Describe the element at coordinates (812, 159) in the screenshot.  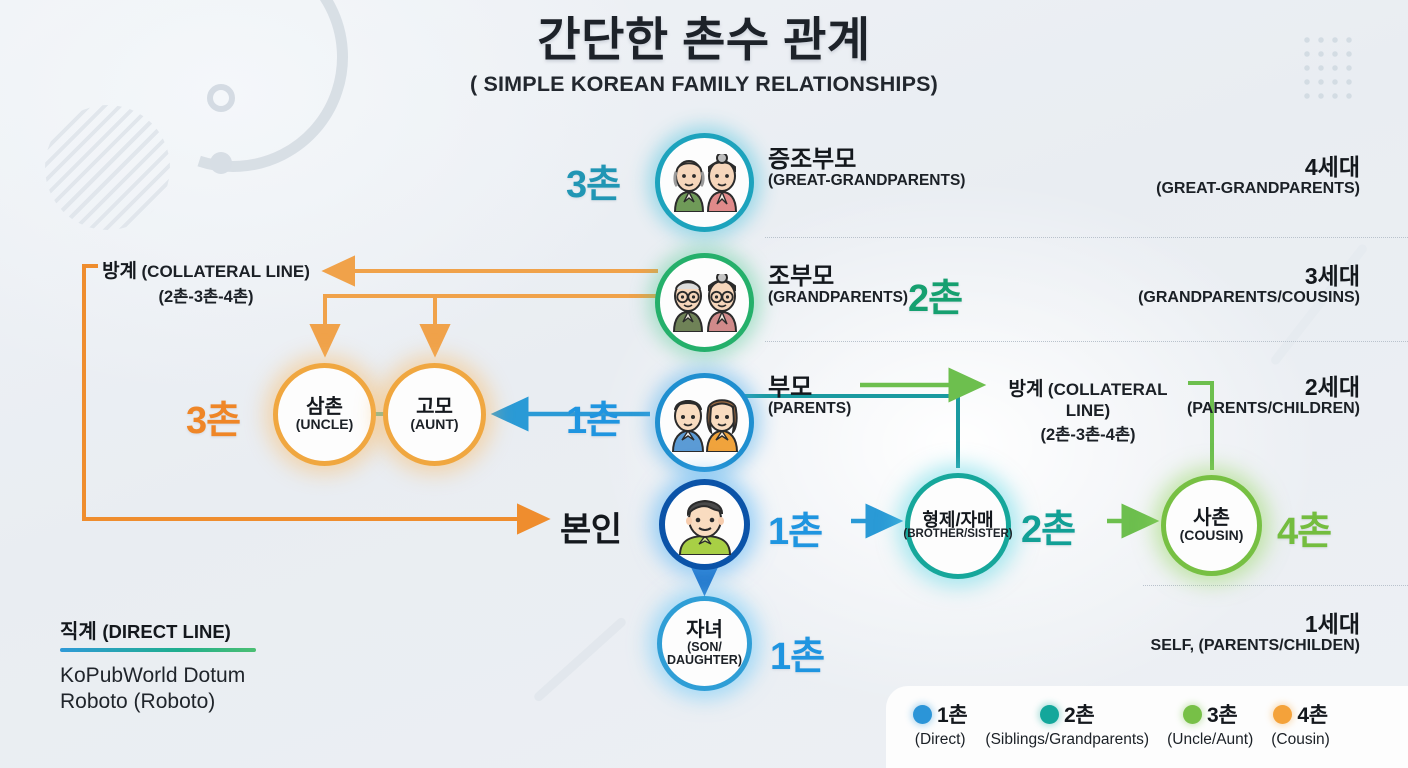
I see `label-great-grandparents-ko: 증조부모` at that location.